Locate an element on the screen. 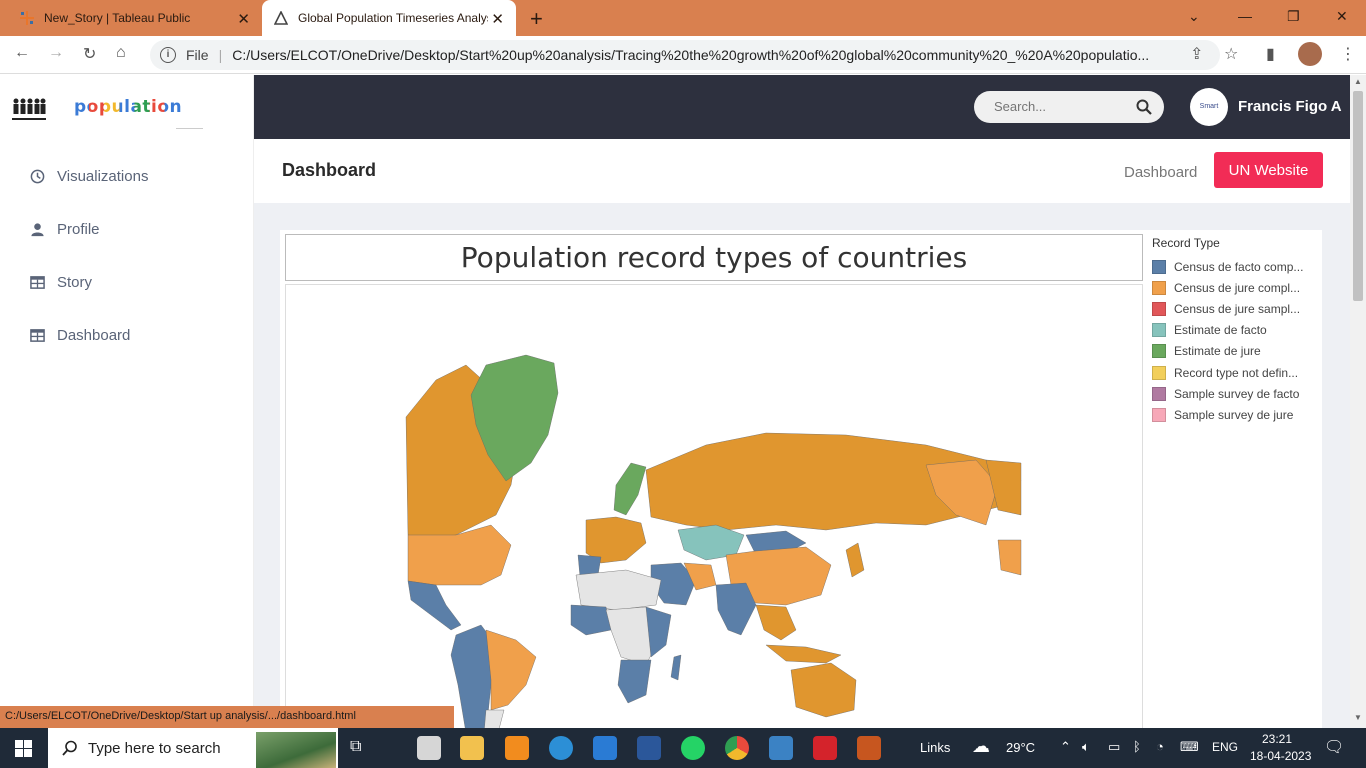  file-explorer-icon is located at coordinates (472, 748).